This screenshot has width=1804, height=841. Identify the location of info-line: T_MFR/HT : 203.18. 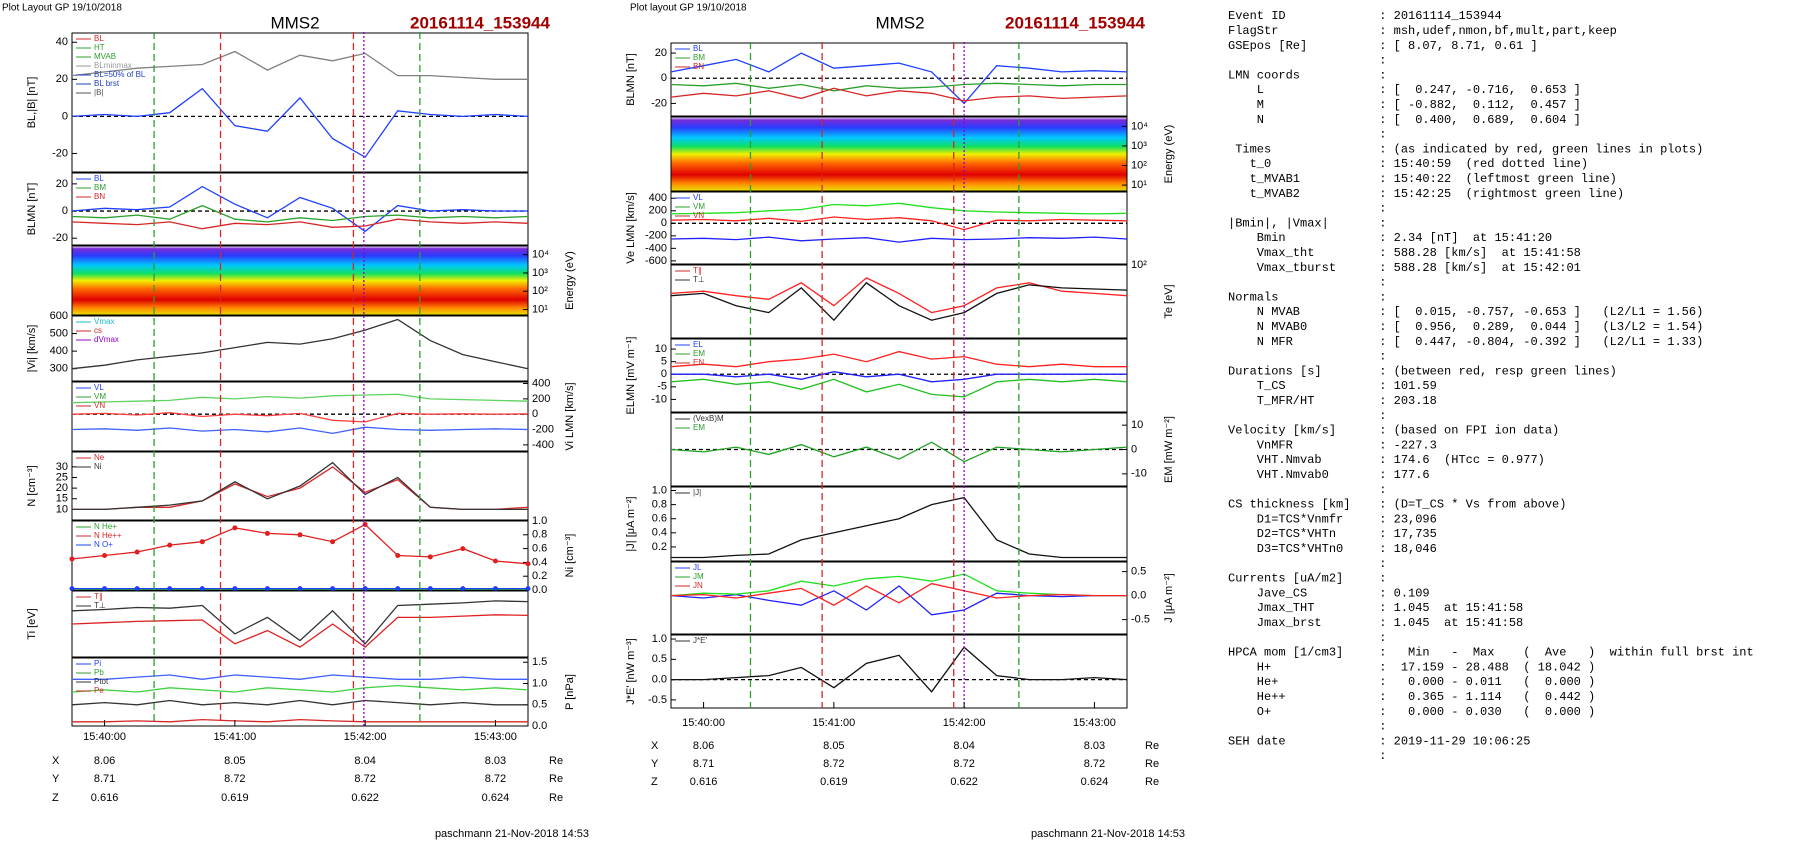
(1332, 401).